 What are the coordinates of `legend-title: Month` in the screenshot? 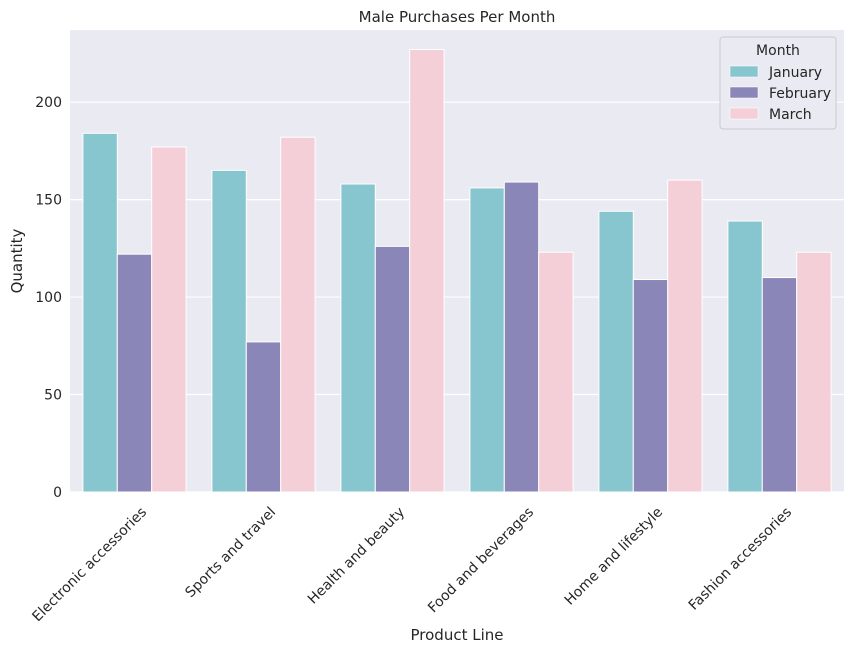 It's located at (778, 51).